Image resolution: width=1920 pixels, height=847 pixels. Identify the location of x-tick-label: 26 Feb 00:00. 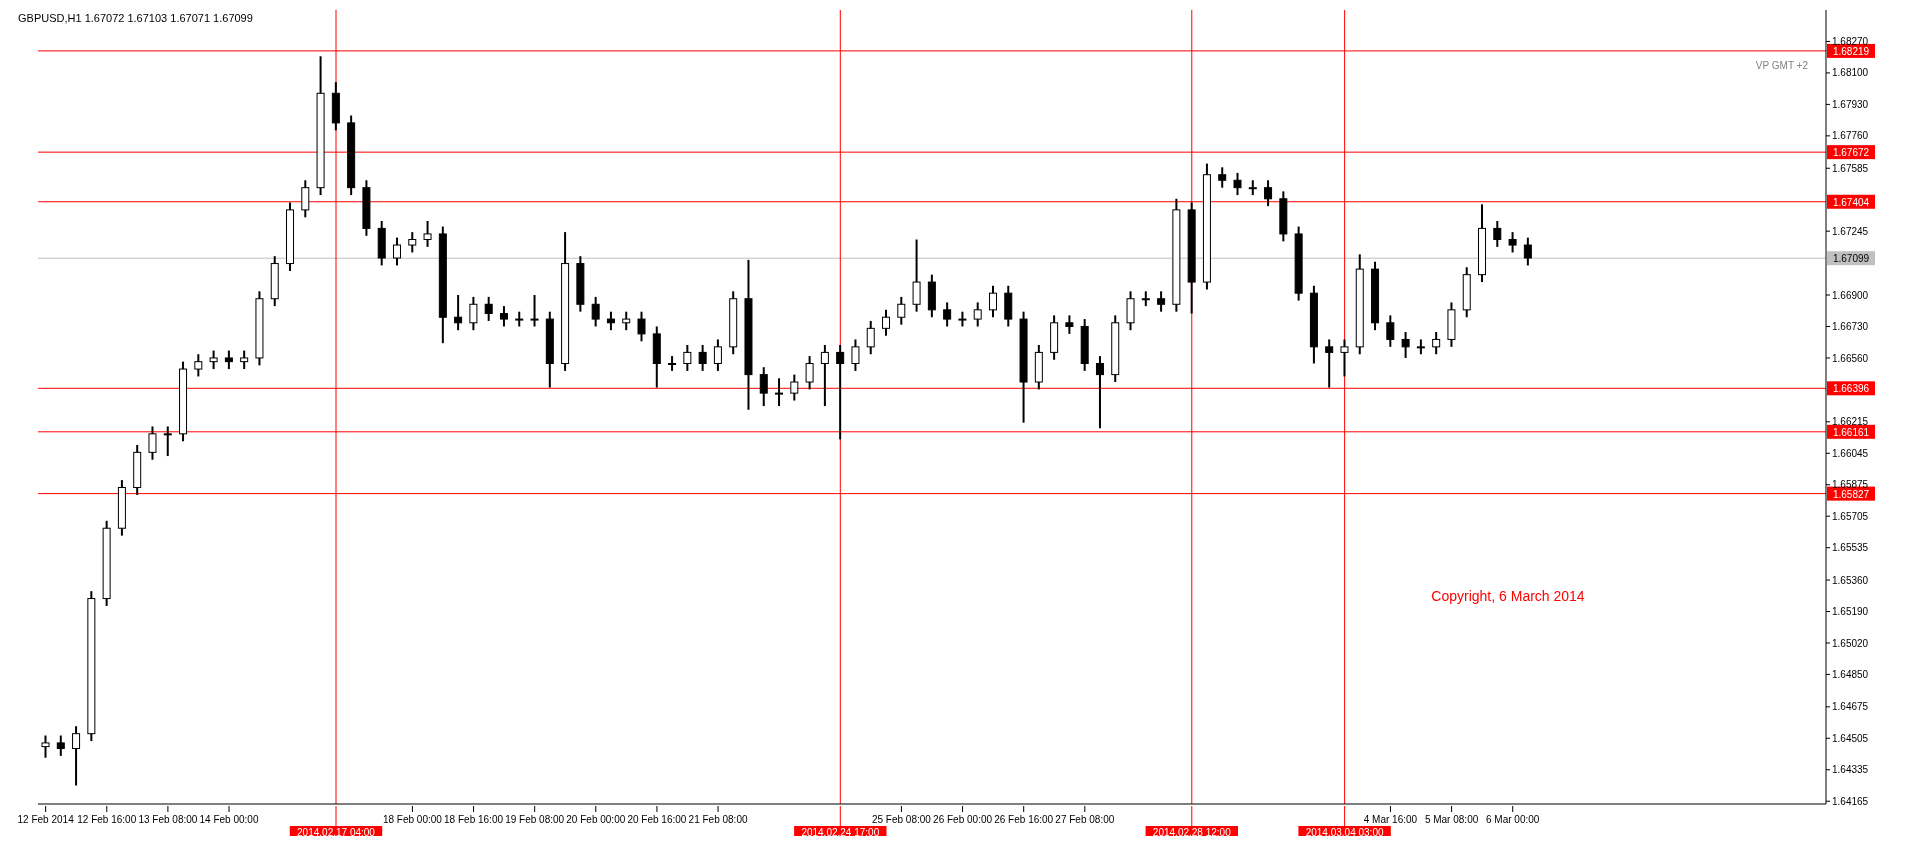
(963, 819).